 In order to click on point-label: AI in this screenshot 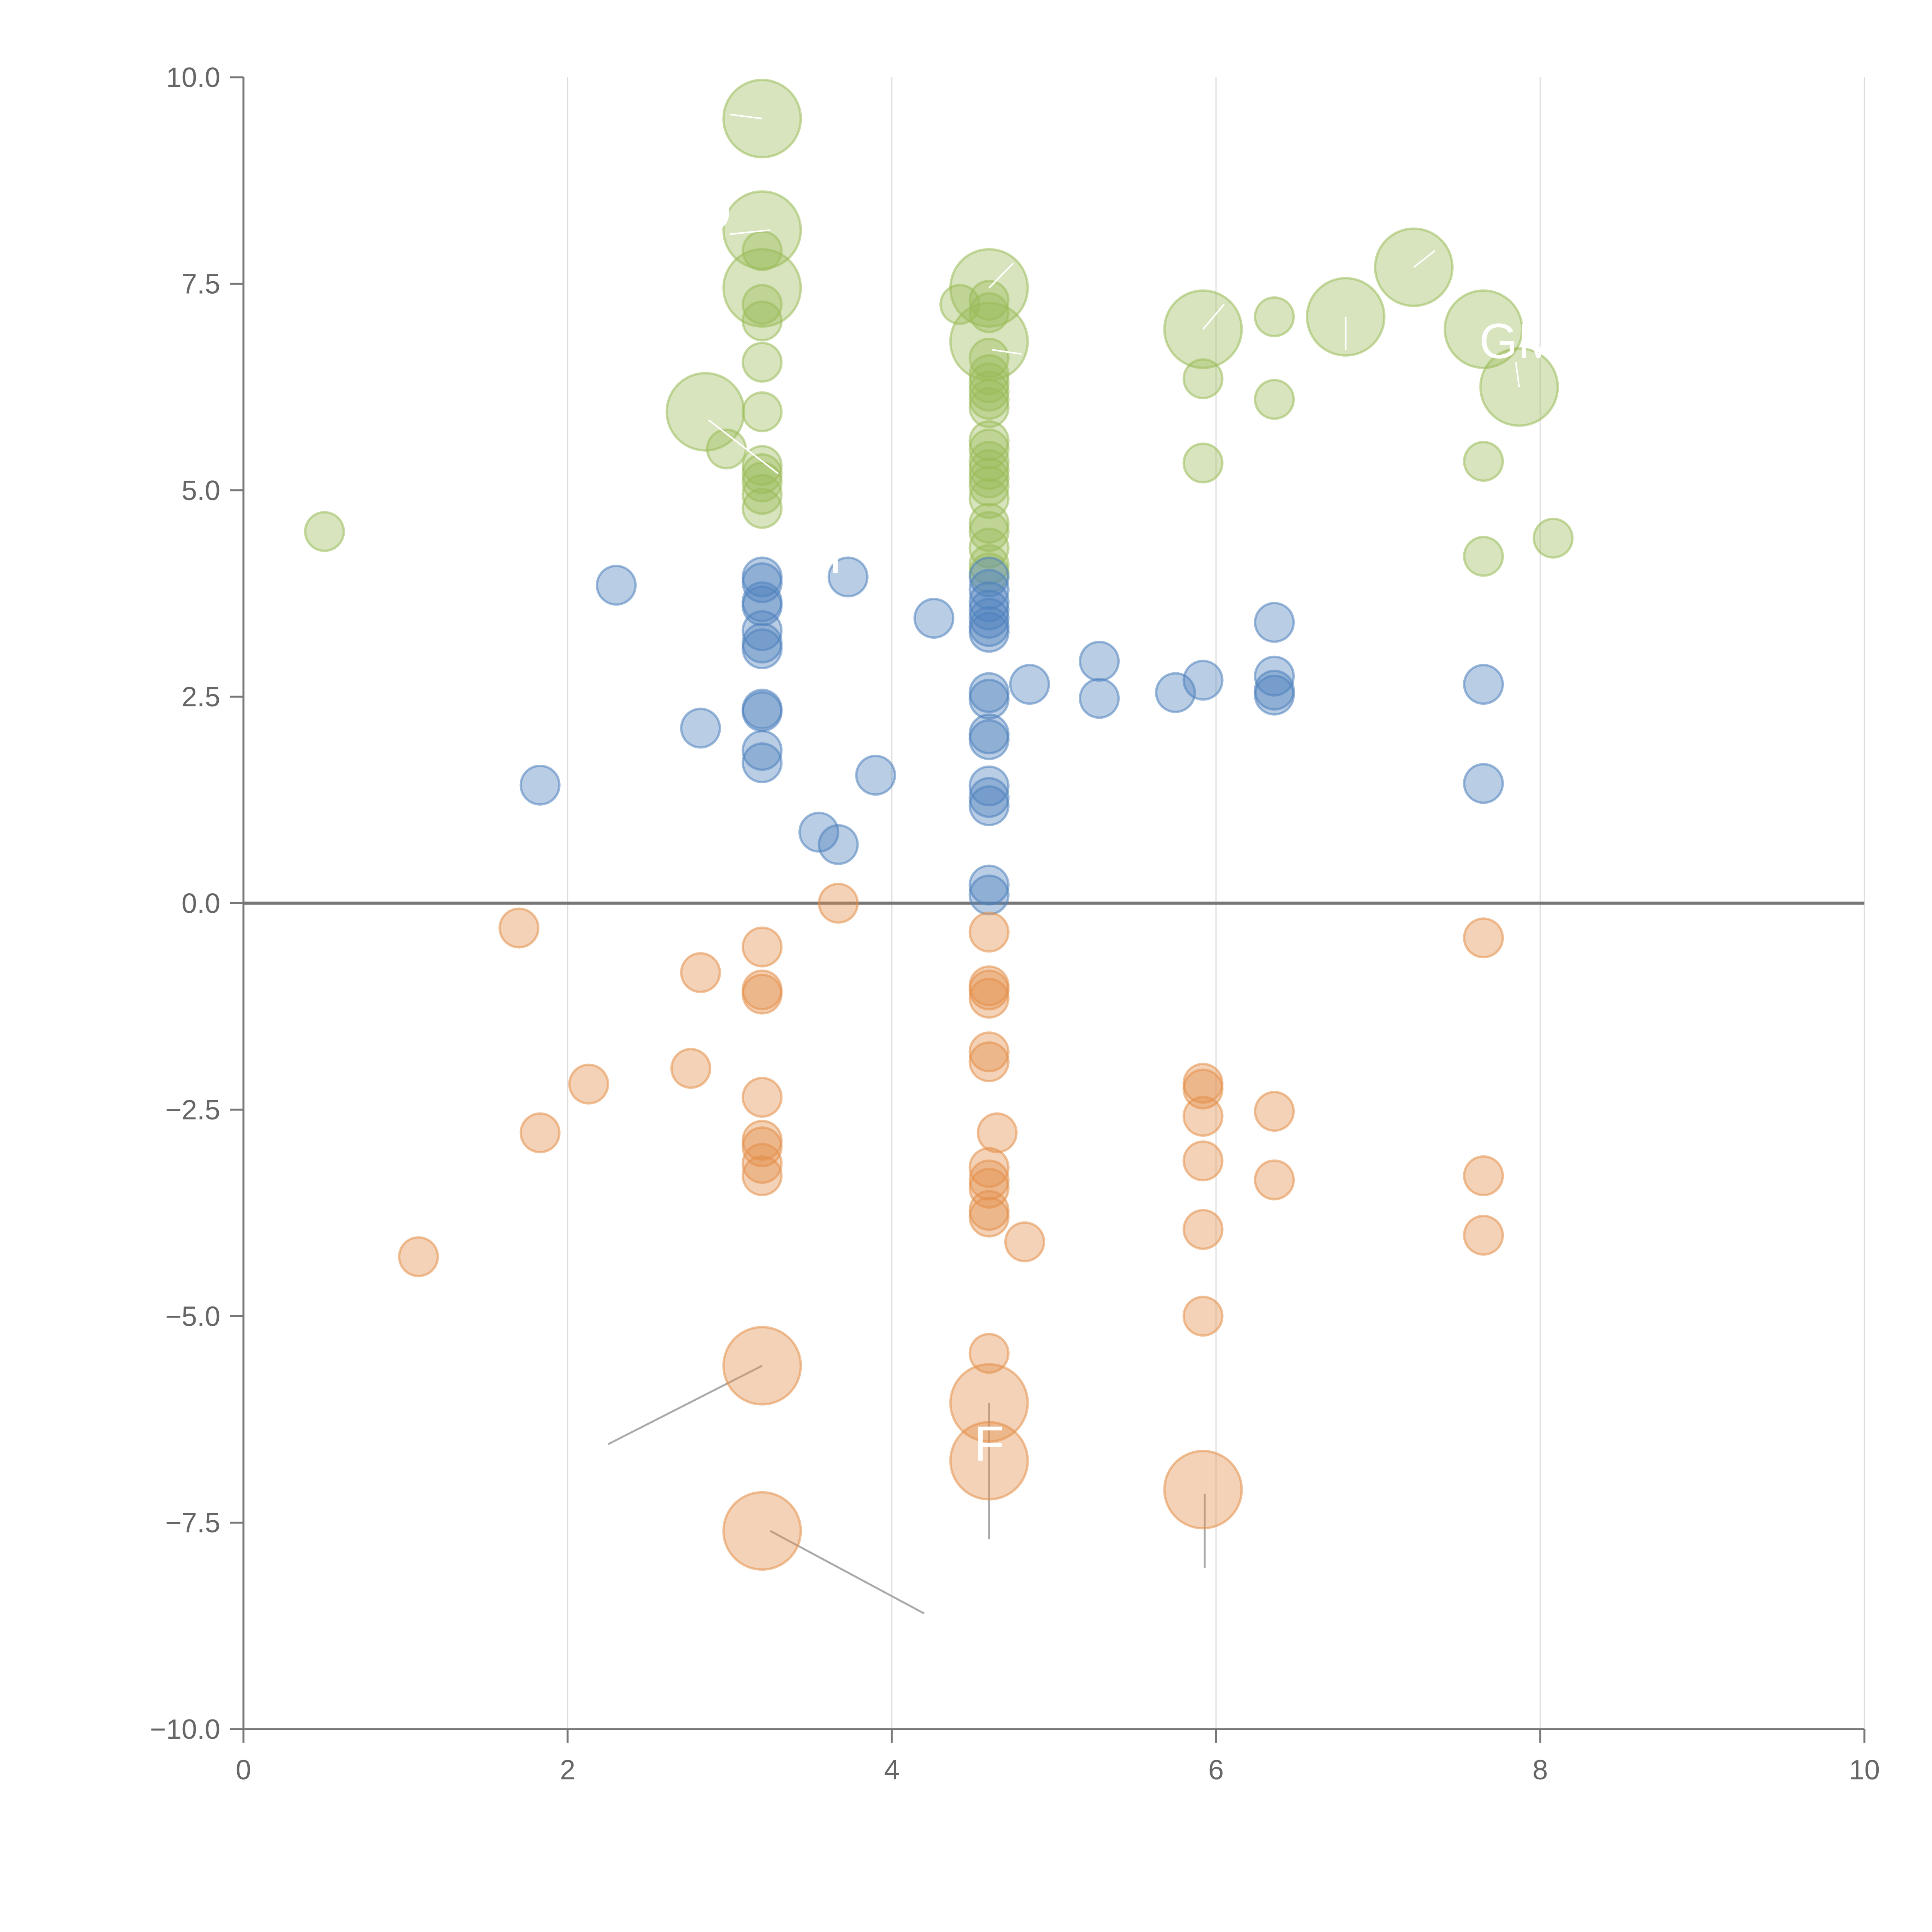, I will do `click(819, 556)`.